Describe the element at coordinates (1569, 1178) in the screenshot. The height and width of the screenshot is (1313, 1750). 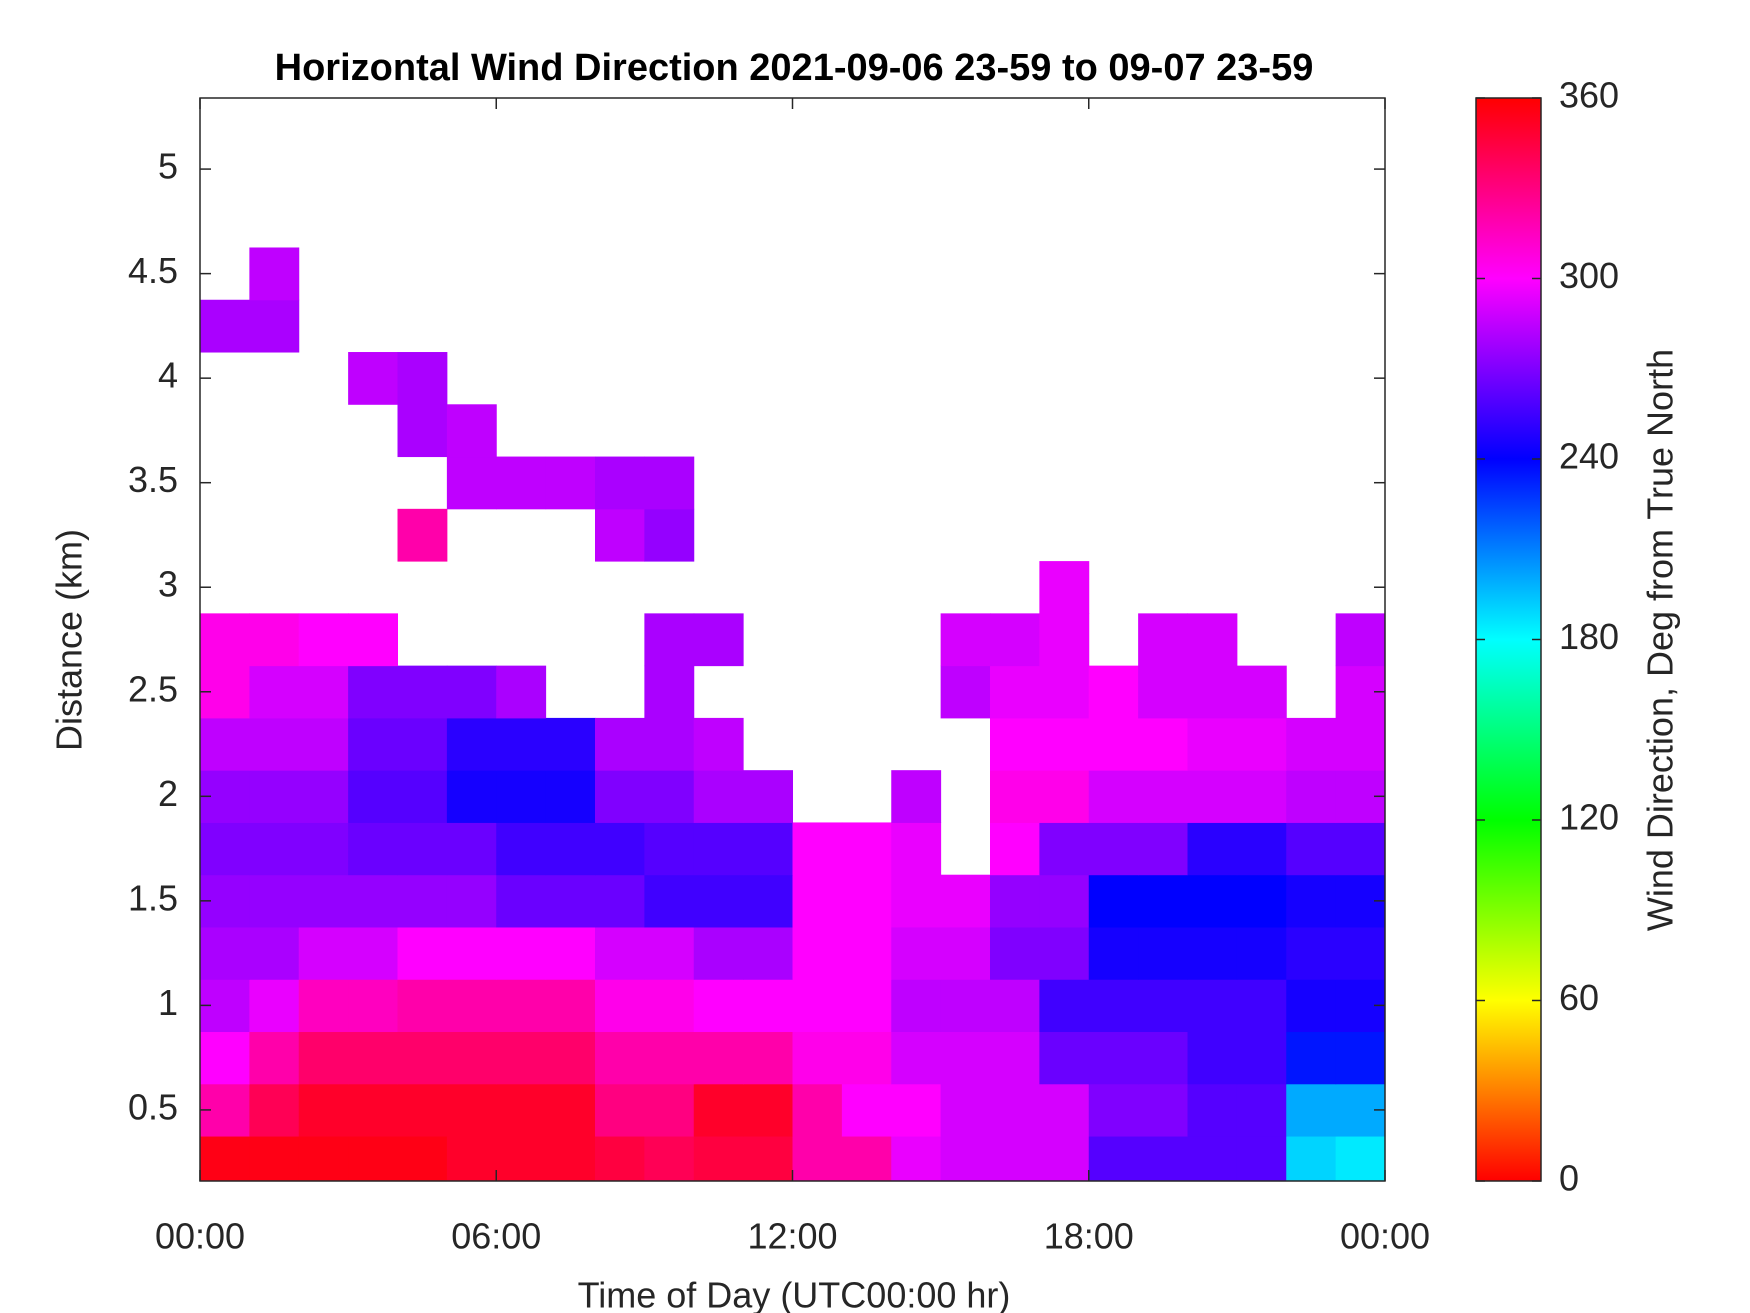
I see `colorbar-tick-label: 0` at that location.